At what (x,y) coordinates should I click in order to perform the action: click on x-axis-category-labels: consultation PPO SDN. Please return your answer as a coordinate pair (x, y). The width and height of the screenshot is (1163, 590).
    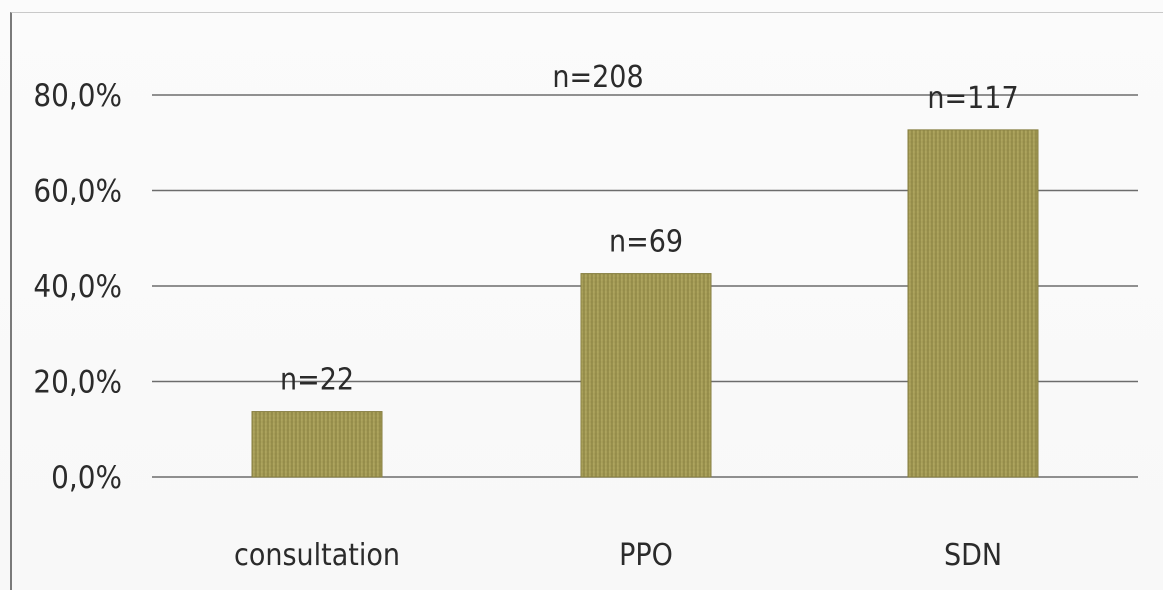
    Looking at the image, I should click on (618, 555).